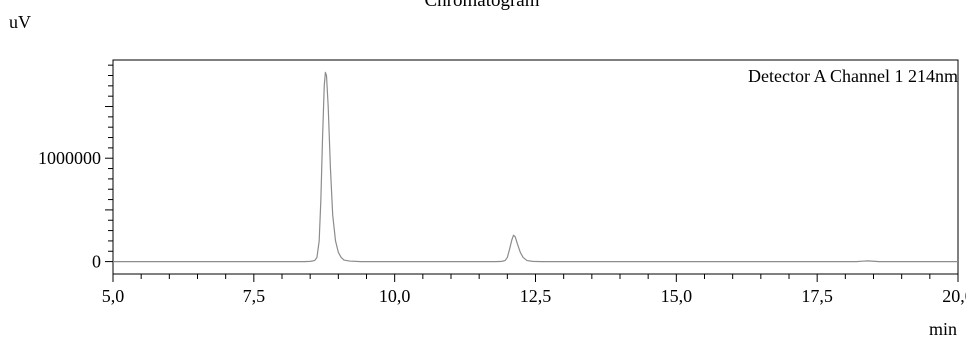  What do you see at coordinates (113, 296) in the screenshot?
I see `x-tick-label: 5,0` at bounding box center [113, 296].